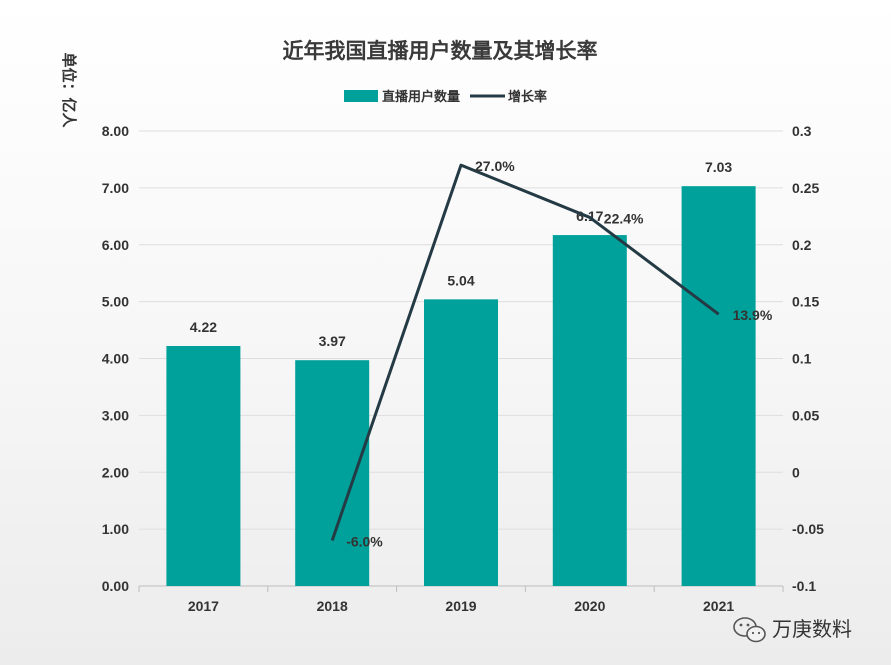 This screenshot has height=665, width=891. What do you see at coordinates (527, 96) in the screenshot?
I see `legend-line-label: 增长率` at bounding box center [527, 96].